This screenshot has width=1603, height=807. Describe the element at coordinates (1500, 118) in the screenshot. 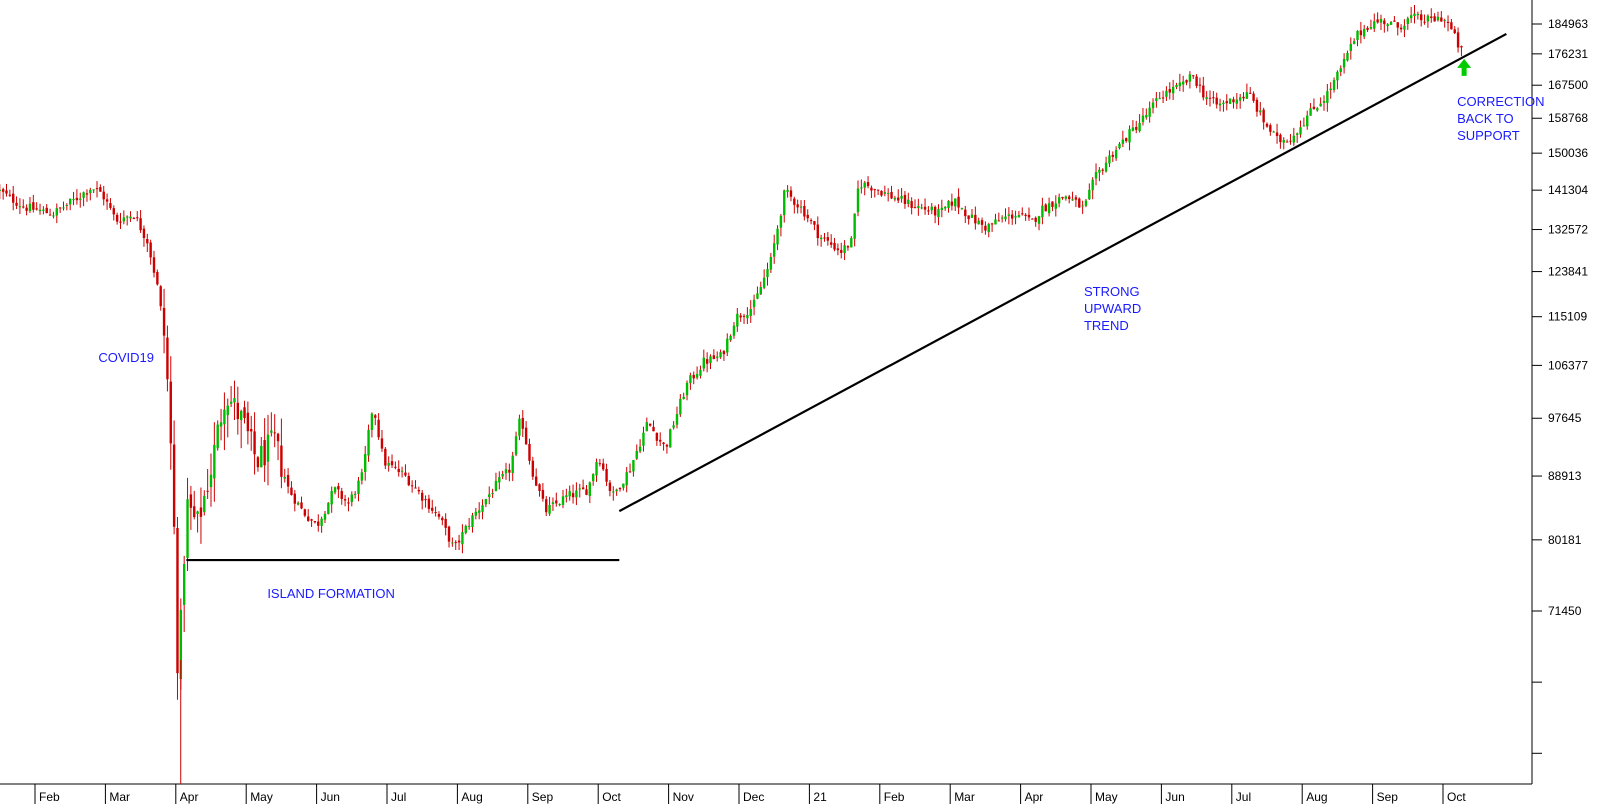

I see `annotation: CORRECTION BACK TO SUPPORT` at that location.